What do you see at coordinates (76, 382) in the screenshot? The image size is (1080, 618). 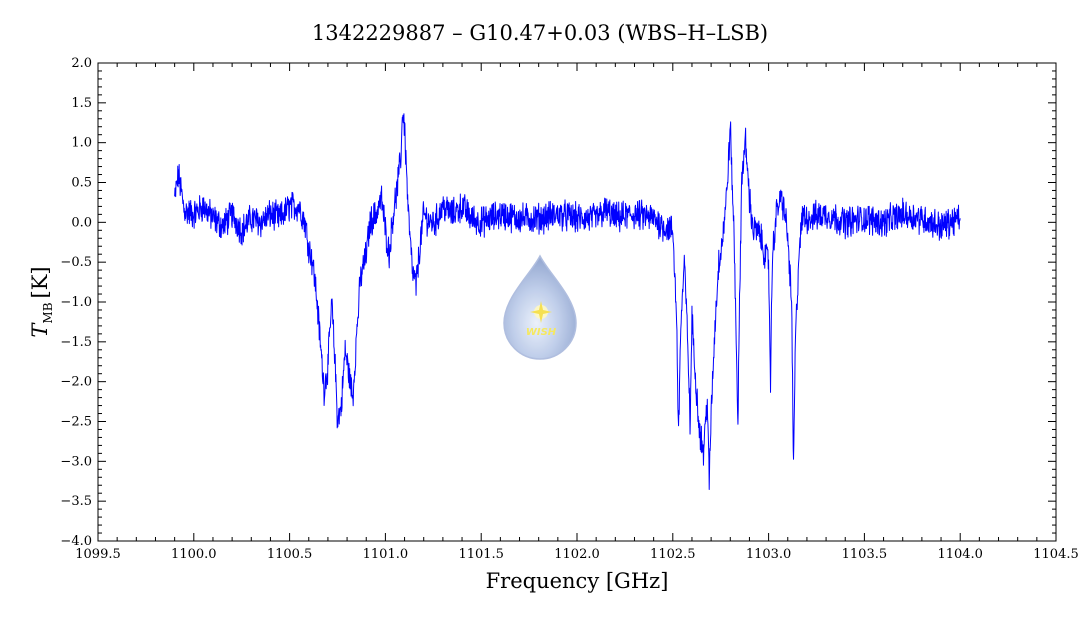 I see `y-tick-label: −2.0` at bounding box center [76, 382].